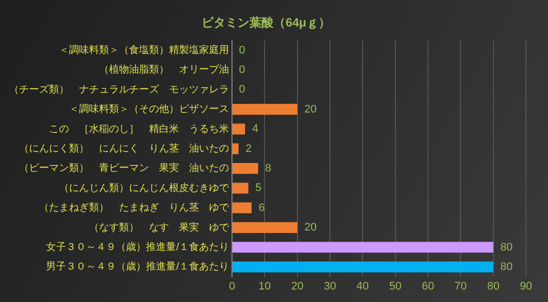 The height and width of the screenshot is (302, 548). What do you see at coordinates (159, 227) in the screenshot?
I see `y-tick-label: （なす類） なす 果実 ゆで` at bounding box center [159, 227].